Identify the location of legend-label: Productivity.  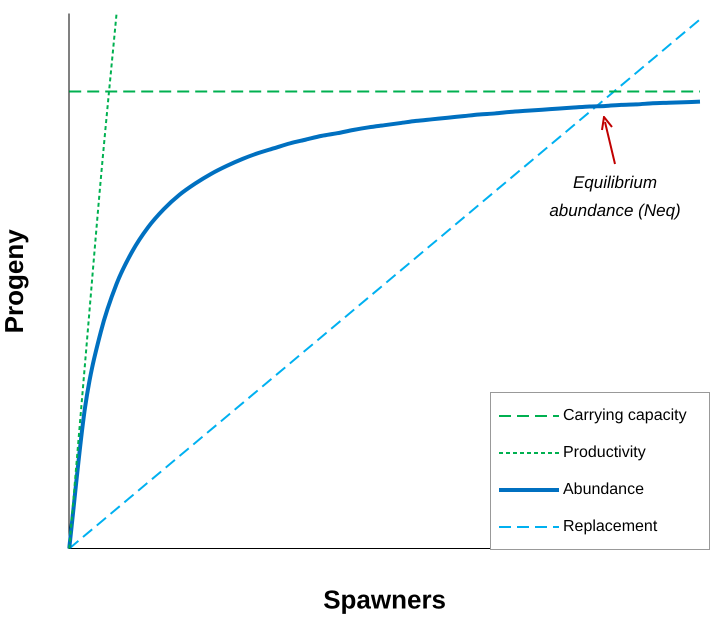
(604, 453).